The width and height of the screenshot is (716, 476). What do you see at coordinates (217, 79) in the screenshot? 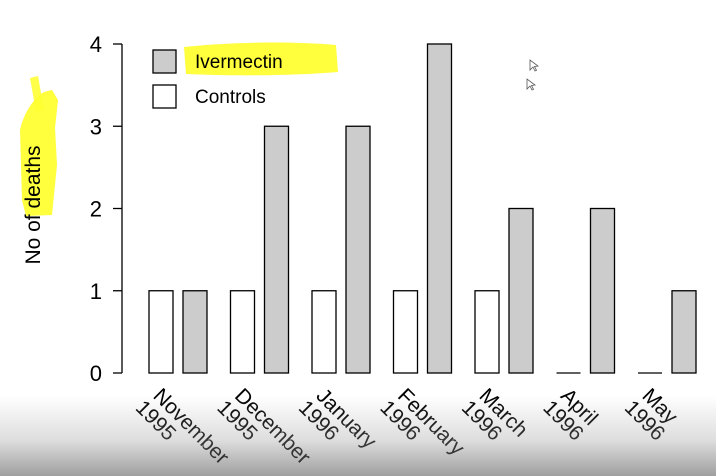
I see `legend: Ivermectin Controls` at bounding box center [217, 79].